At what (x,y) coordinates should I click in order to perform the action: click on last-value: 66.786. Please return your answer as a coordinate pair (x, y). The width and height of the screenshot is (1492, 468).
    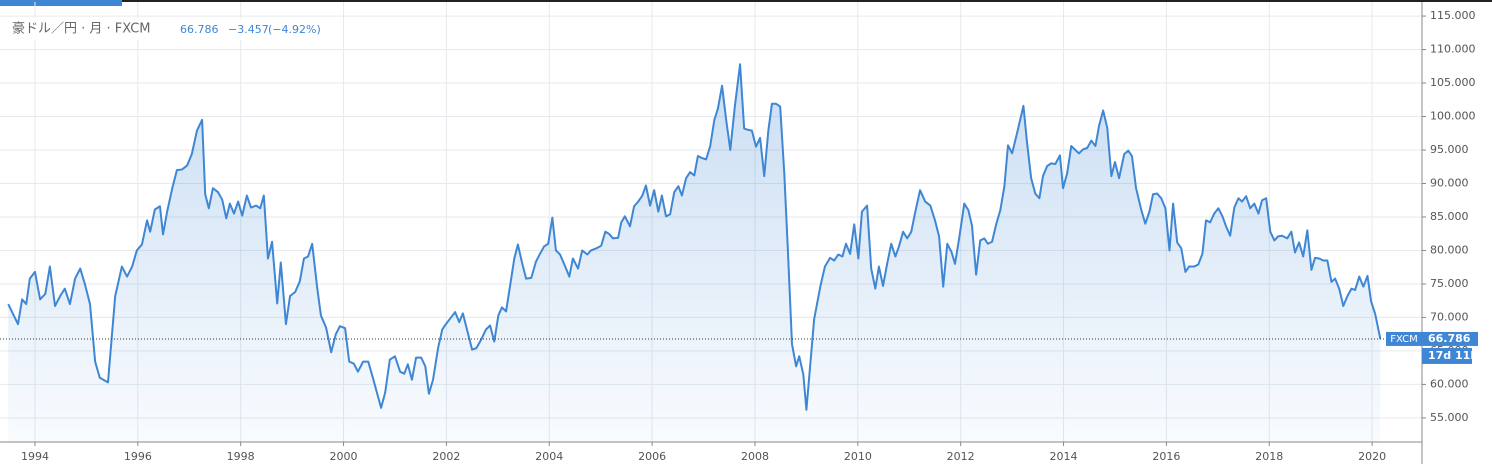
    Looking at the image, I should click on (199, 29).